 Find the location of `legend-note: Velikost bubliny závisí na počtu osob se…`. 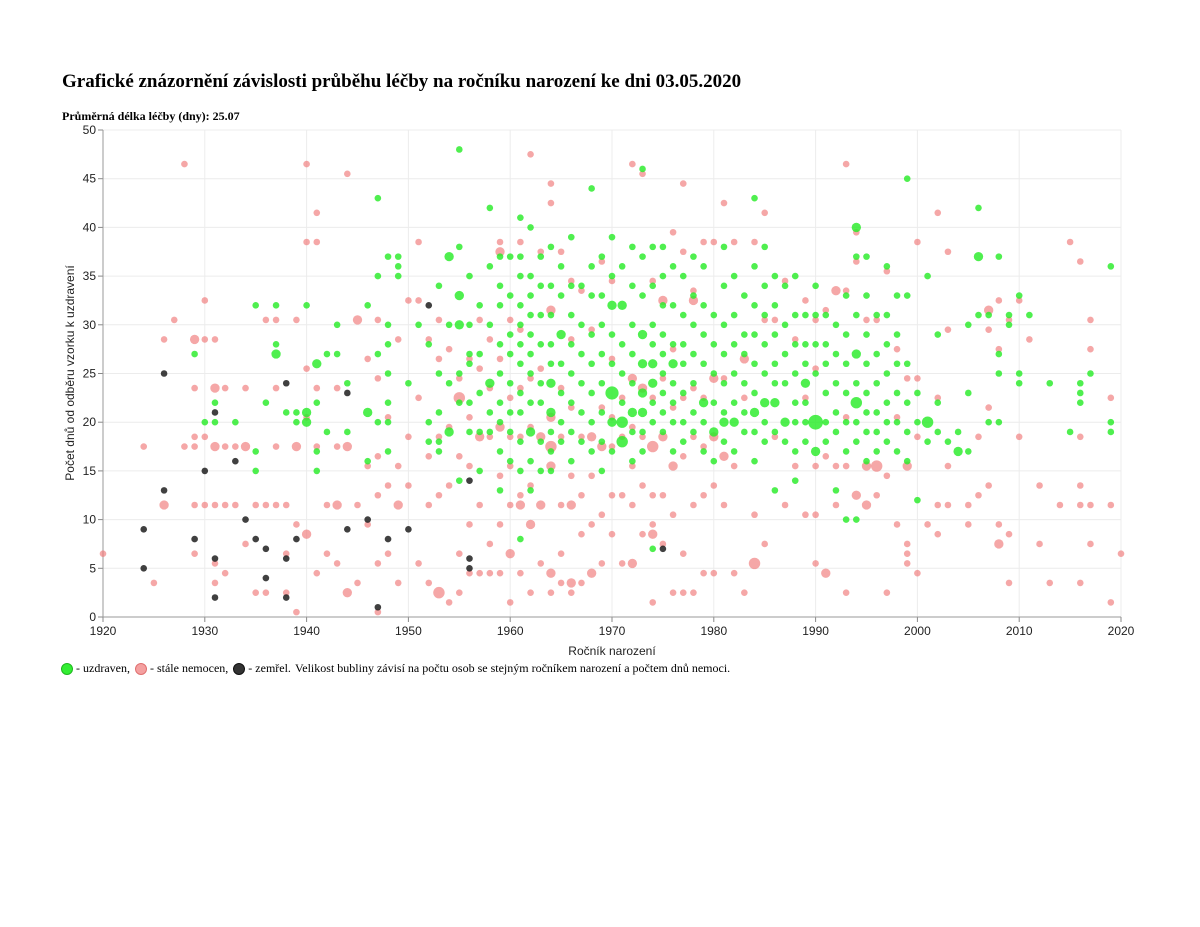

legend-note: Velikost bubliny závisí na počtu osob se… is located at coordinates (512, 668).